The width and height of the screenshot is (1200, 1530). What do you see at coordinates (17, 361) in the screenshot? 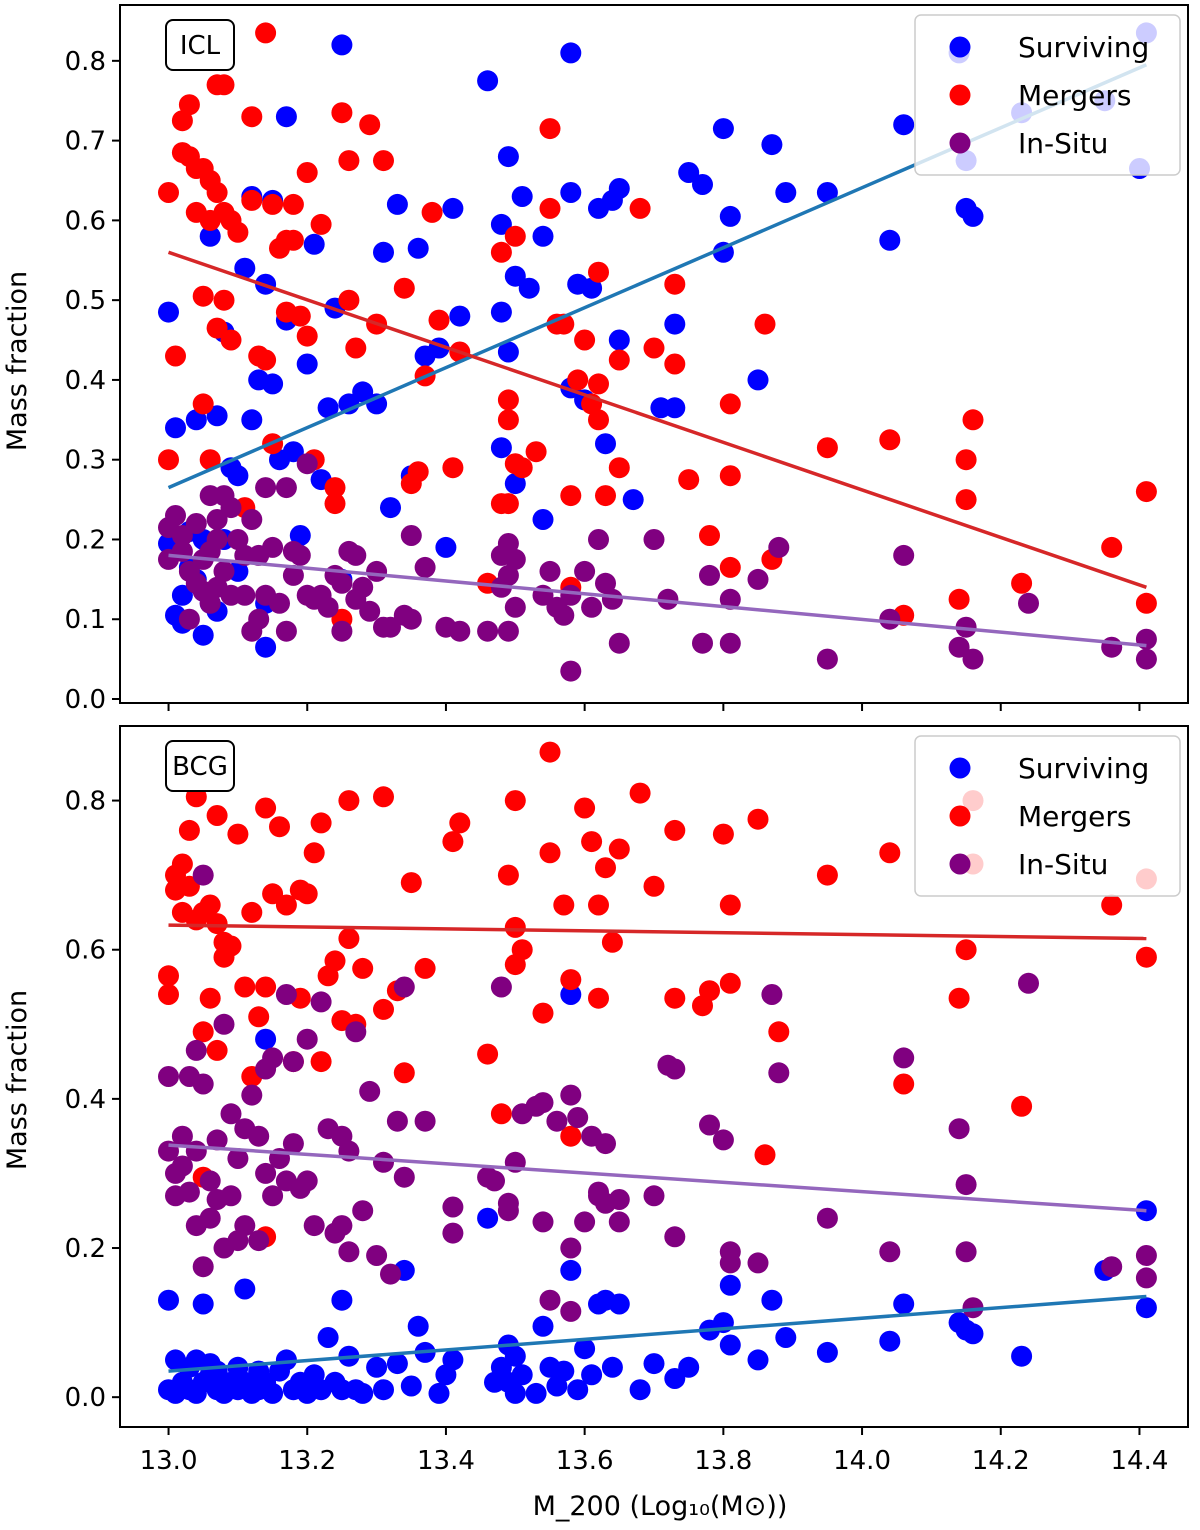
I see `y-axis-title-top: Mass fraction` at bounding box center [17, 361].